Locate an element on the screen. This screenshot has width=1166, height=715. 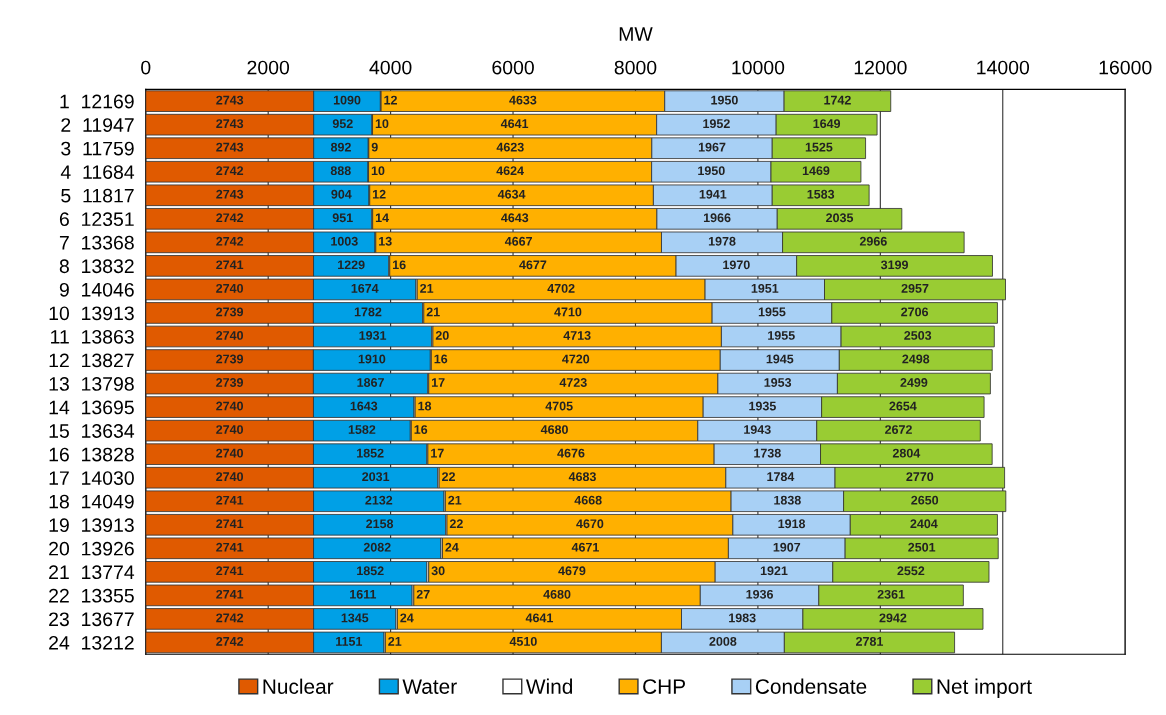
data-label: 1910 is located at coordinates (372, 359).